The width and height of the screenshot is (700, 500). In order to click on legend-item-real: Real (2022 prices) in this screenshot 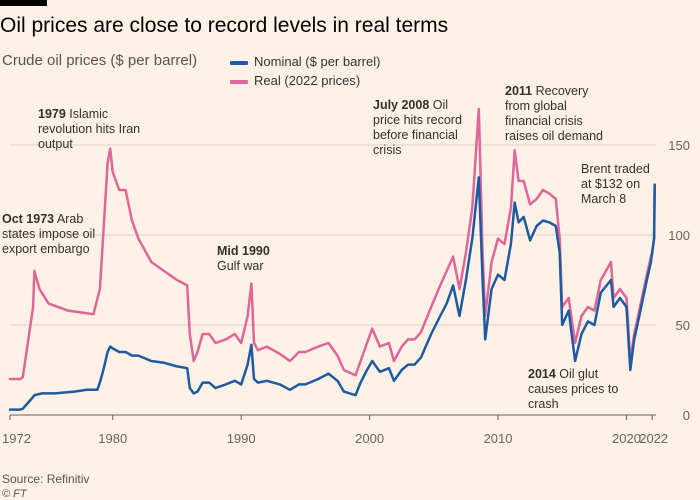, I will do `click(295, 80)`.